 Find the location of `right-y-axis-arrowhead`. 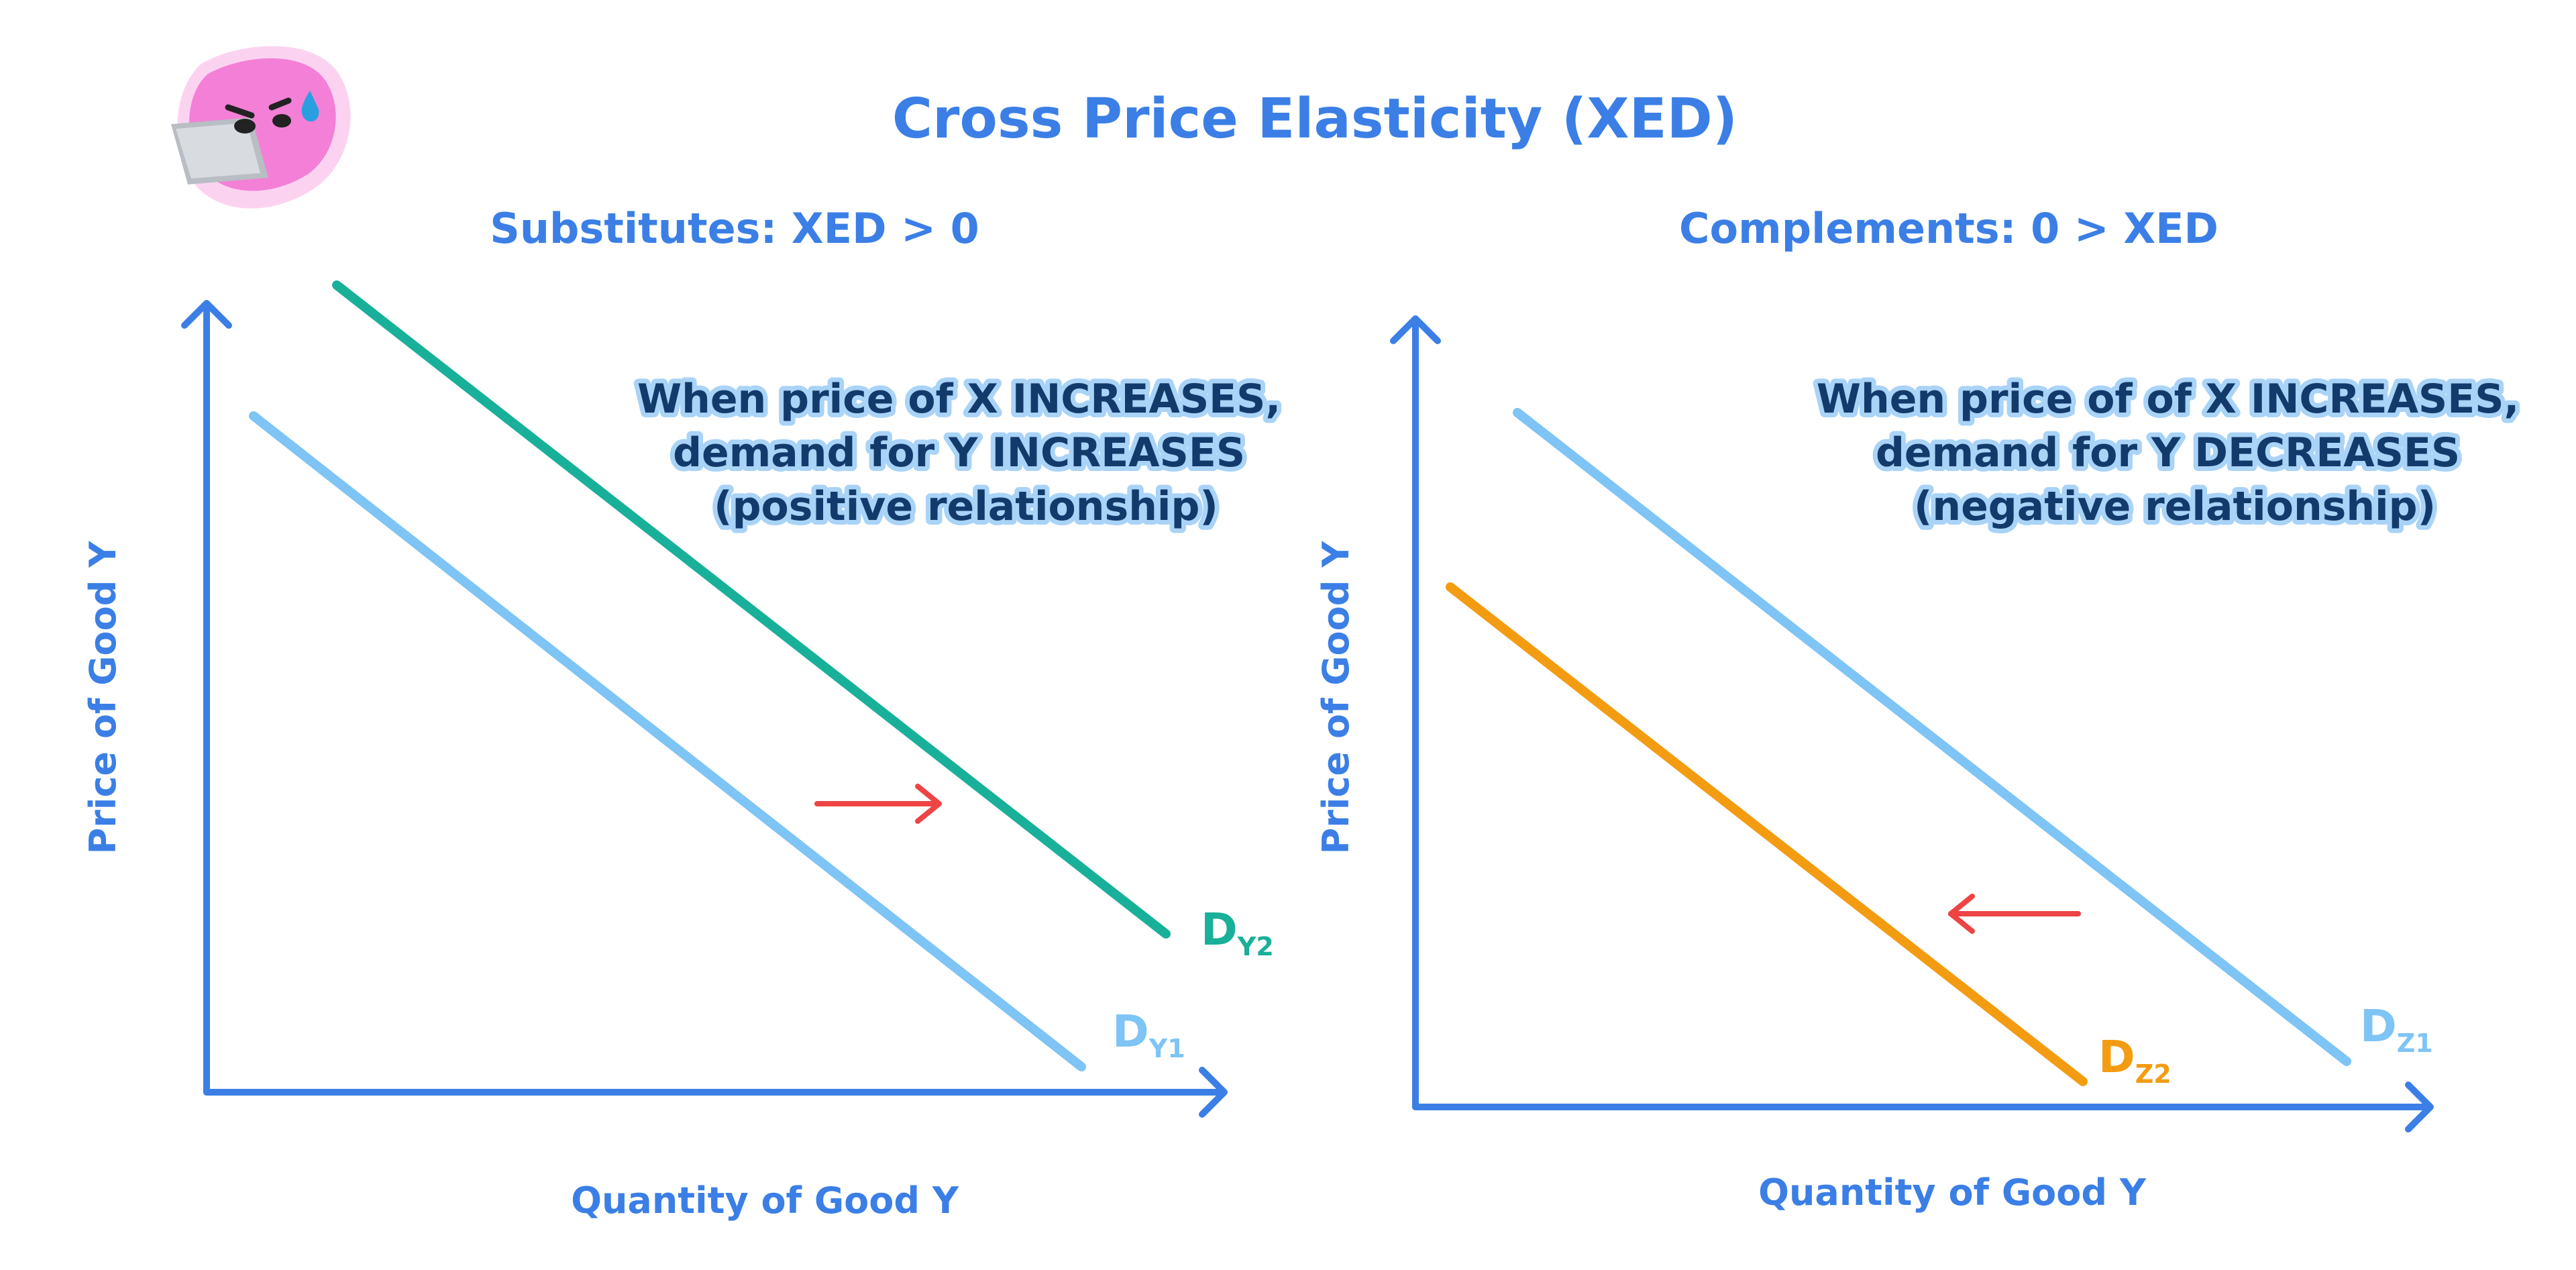

right-y-axis-arrowhead is located at coordinates (1415, 329).